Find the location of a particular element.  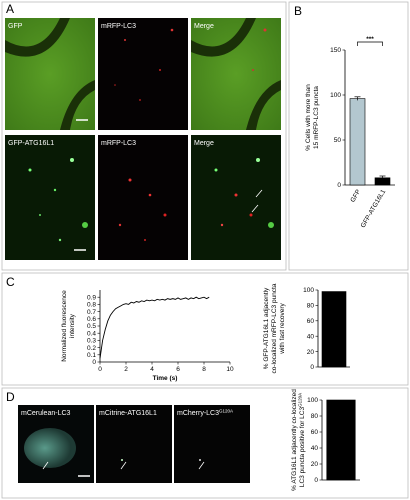

significance-bracket is located at coordinates (370, 43).